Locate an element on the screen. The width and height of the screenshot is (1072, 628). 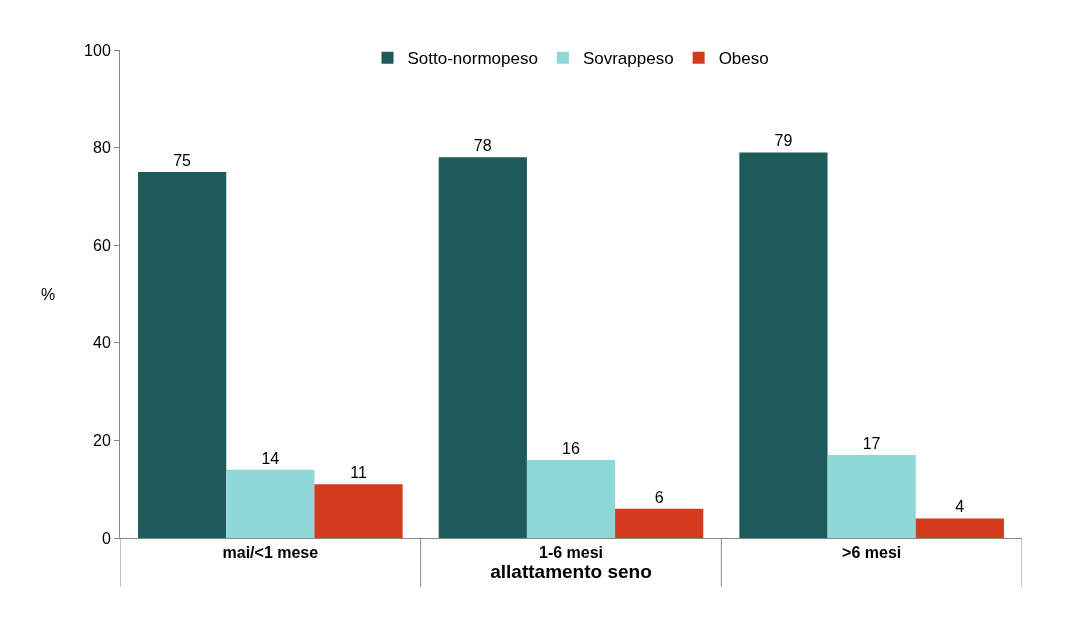
data-label: 16 is located at coordinates (571, 448).